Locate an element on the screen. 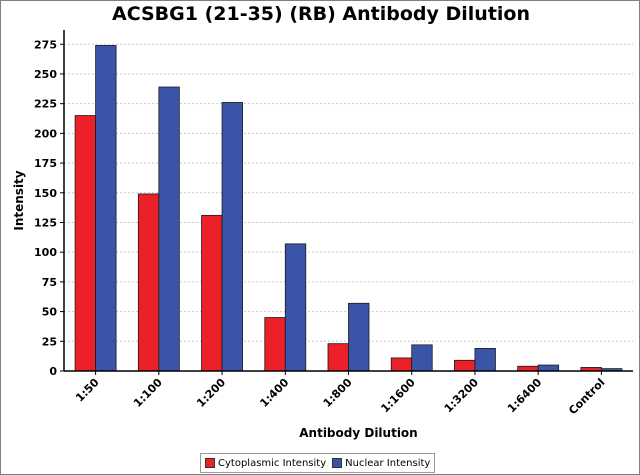 Image resolution: width=640 pixels, height=475 pixels. y-axis-ticks: 0 25 50 75 100 125 150 175 200 225 250 275 is located at coordinates (49, 208).